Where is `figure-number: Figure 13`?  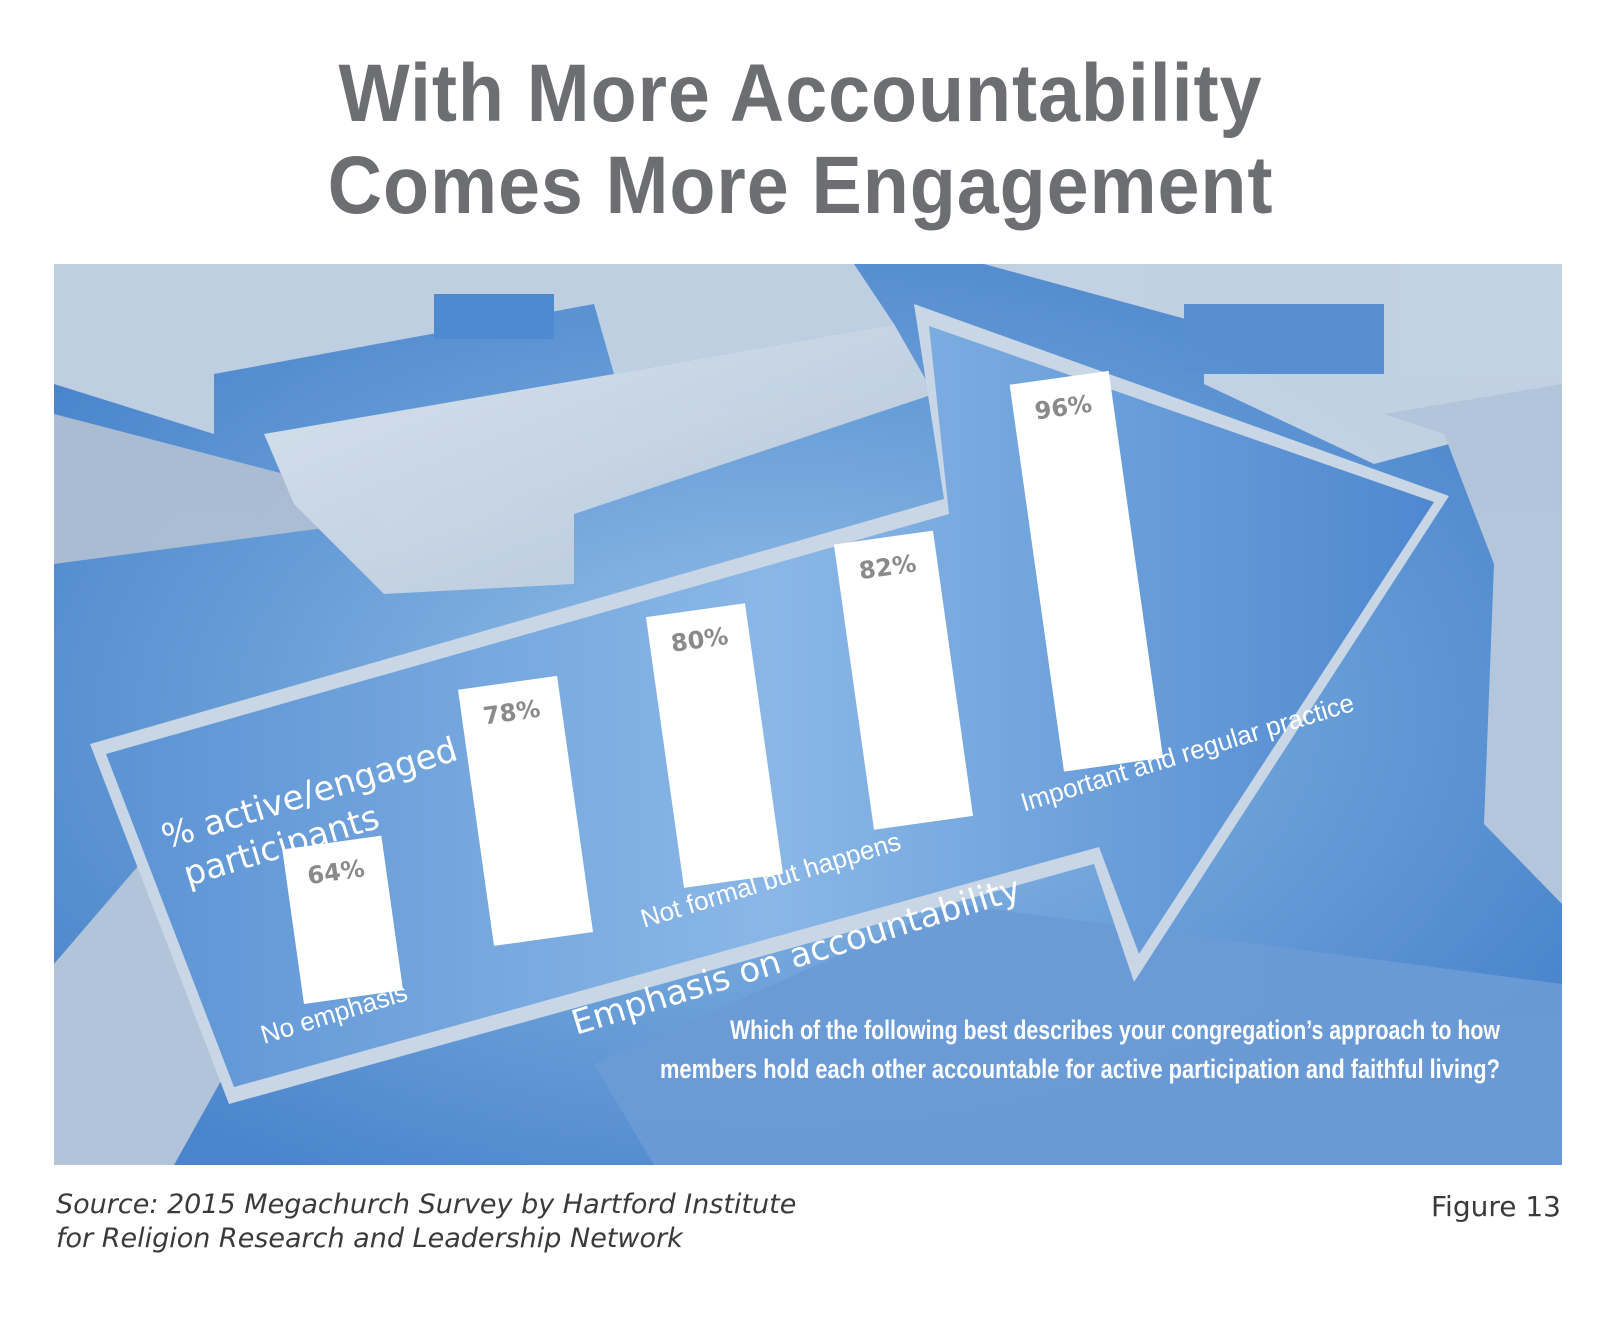 figure-number: Figure 13 is located at coordinates (1495, 1206).